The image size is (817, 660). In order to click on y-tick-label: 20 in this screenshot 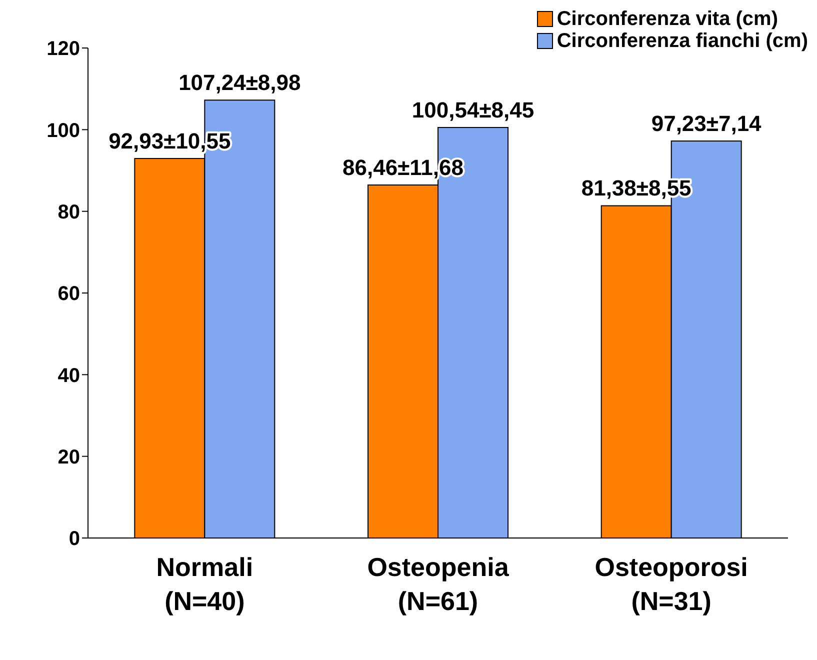, I will do `click(69, 457)`.